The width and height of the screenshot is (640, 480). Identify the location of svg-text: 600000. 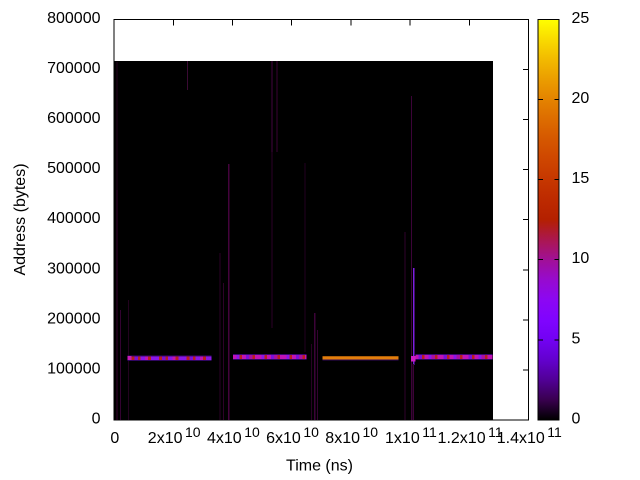
(73, 118).